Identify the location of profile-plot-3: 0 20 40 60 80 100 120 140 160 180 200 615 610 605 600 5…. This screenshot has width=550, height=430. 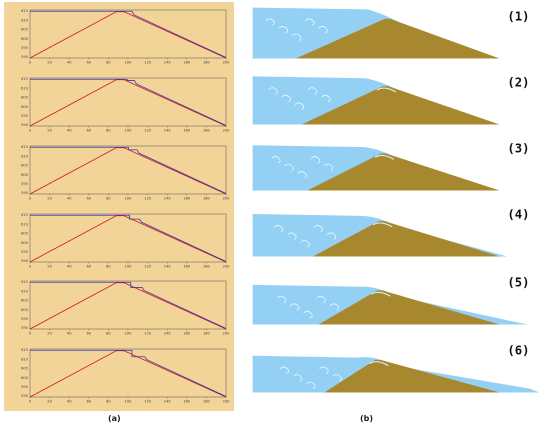
(126, 173).